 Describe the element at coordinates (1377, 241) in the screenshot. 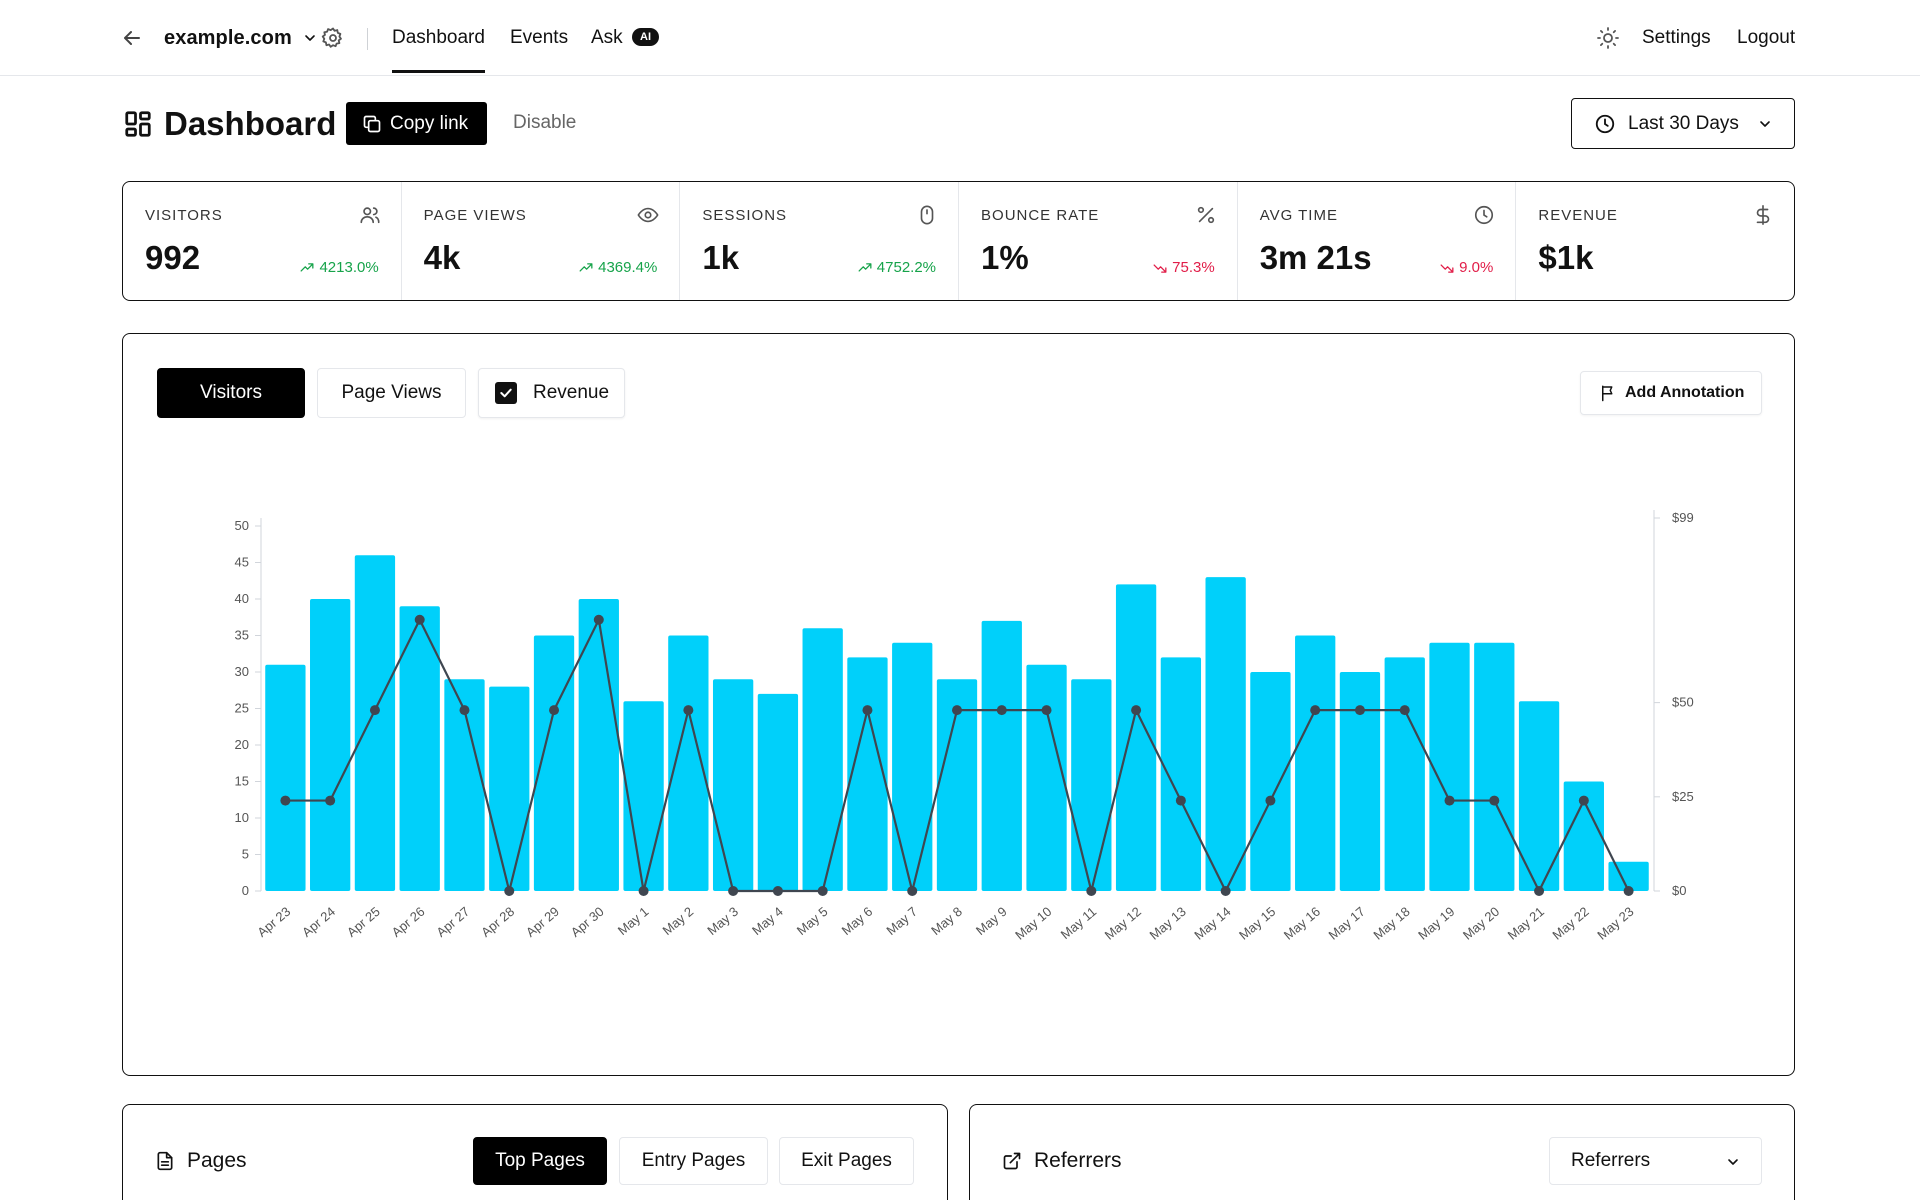

I see `kpi-avg-time: AVG TIME 3m 21s 9.0%` at that location.